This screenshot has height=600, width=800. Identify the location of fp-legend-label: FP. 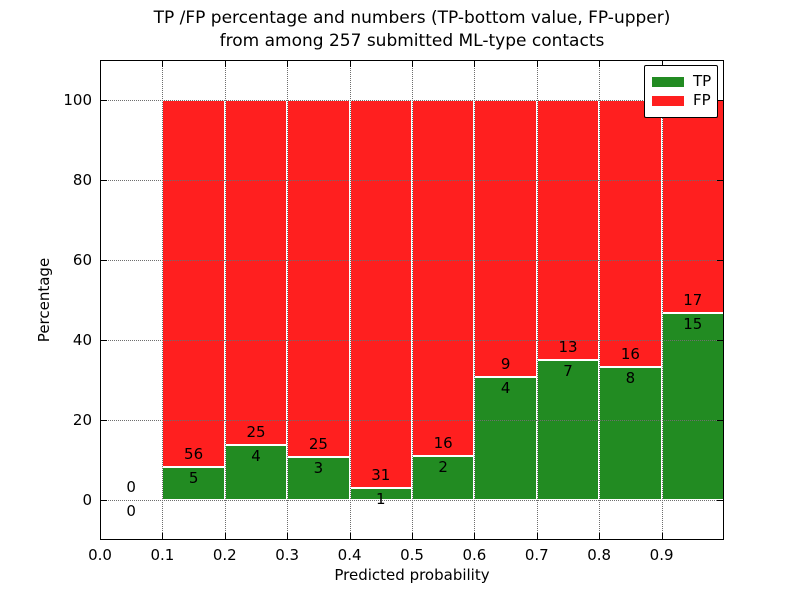
(702, 100).